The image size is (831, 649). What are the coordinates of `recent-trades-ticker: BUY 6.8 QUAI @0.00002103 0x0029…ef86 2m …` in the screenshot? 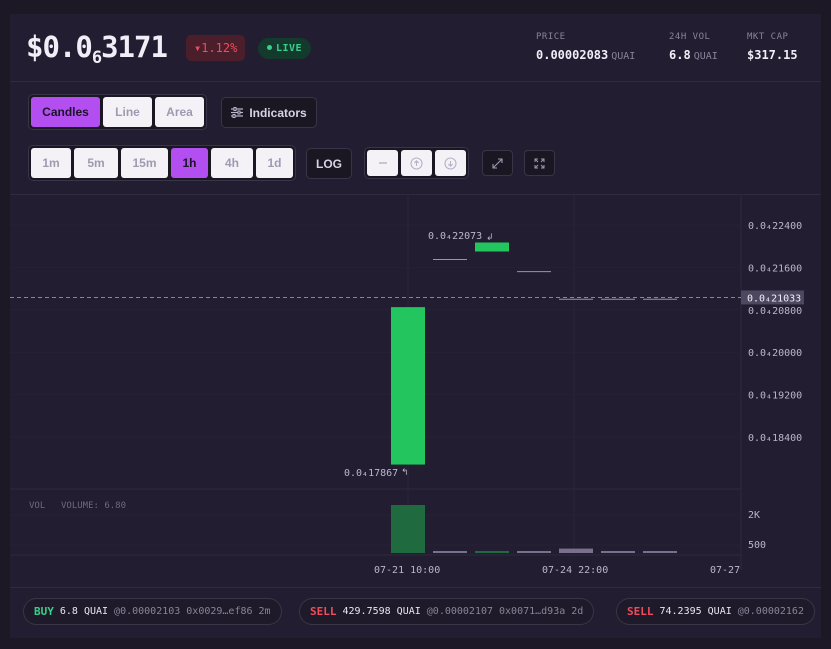 It's located at (415, 612).